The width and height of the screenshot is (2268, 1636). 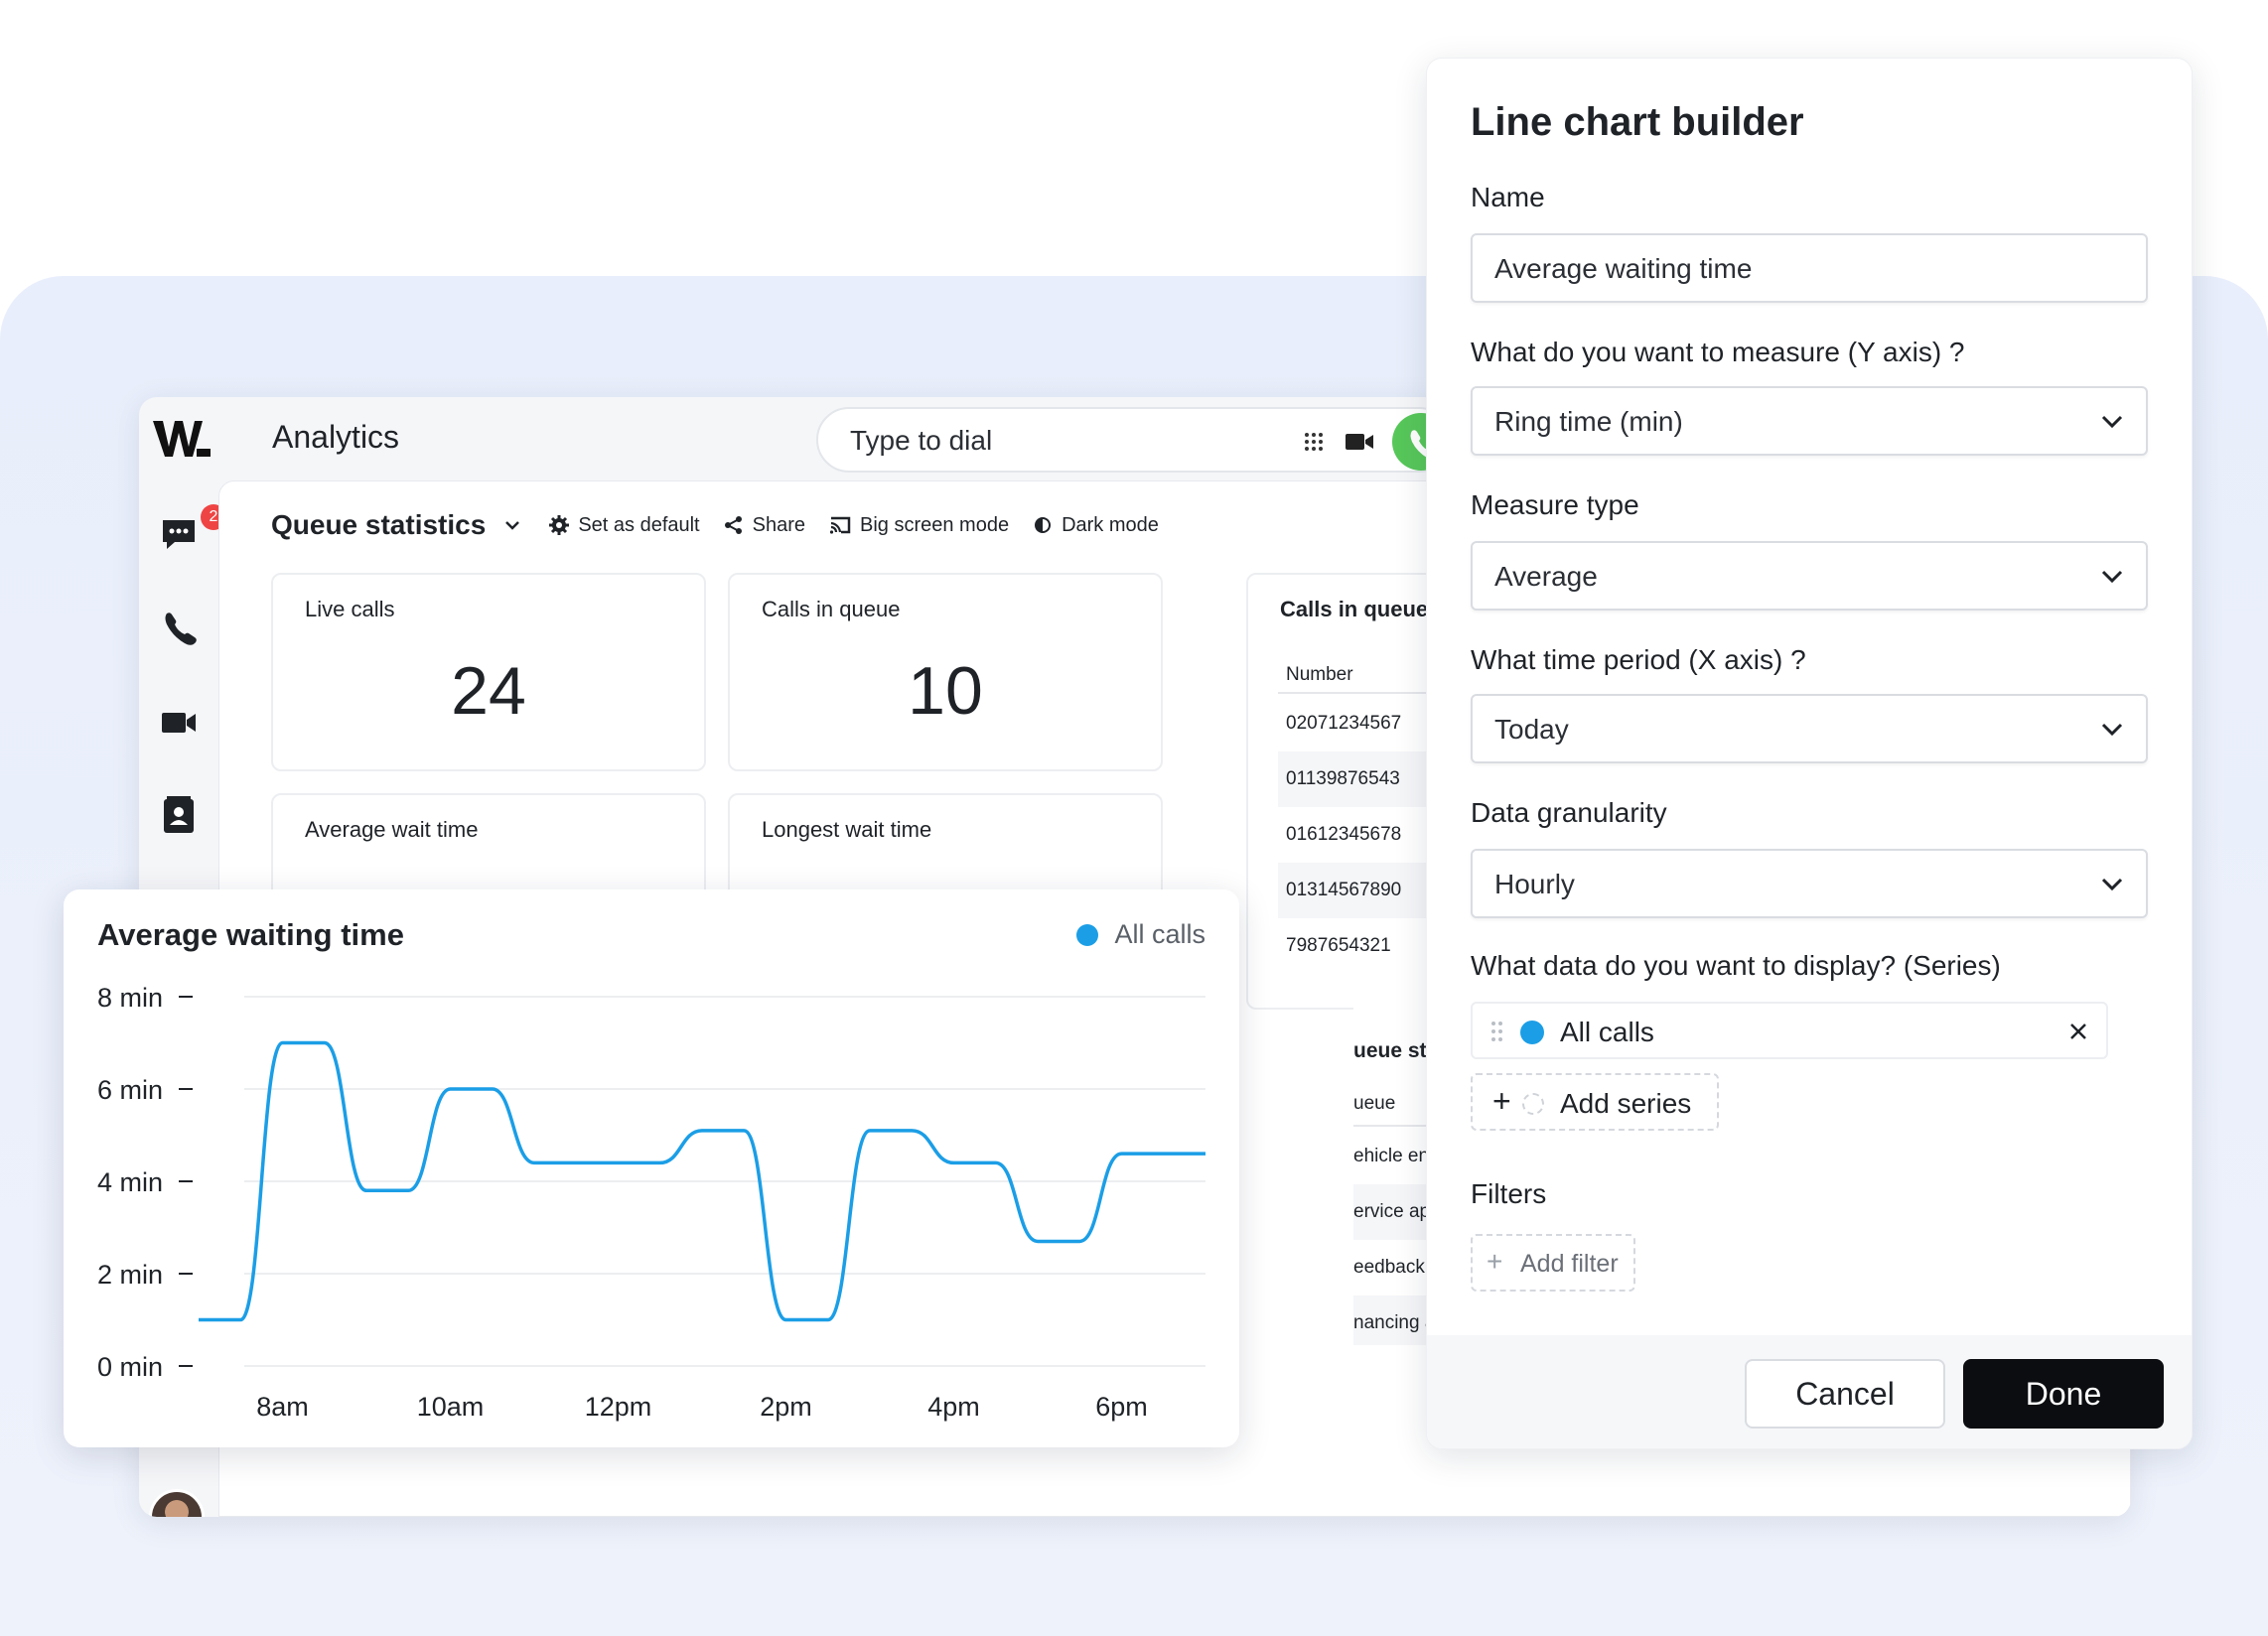 I want to click on y-axis-value: Ring time (min), so click(x=1588, y=421).